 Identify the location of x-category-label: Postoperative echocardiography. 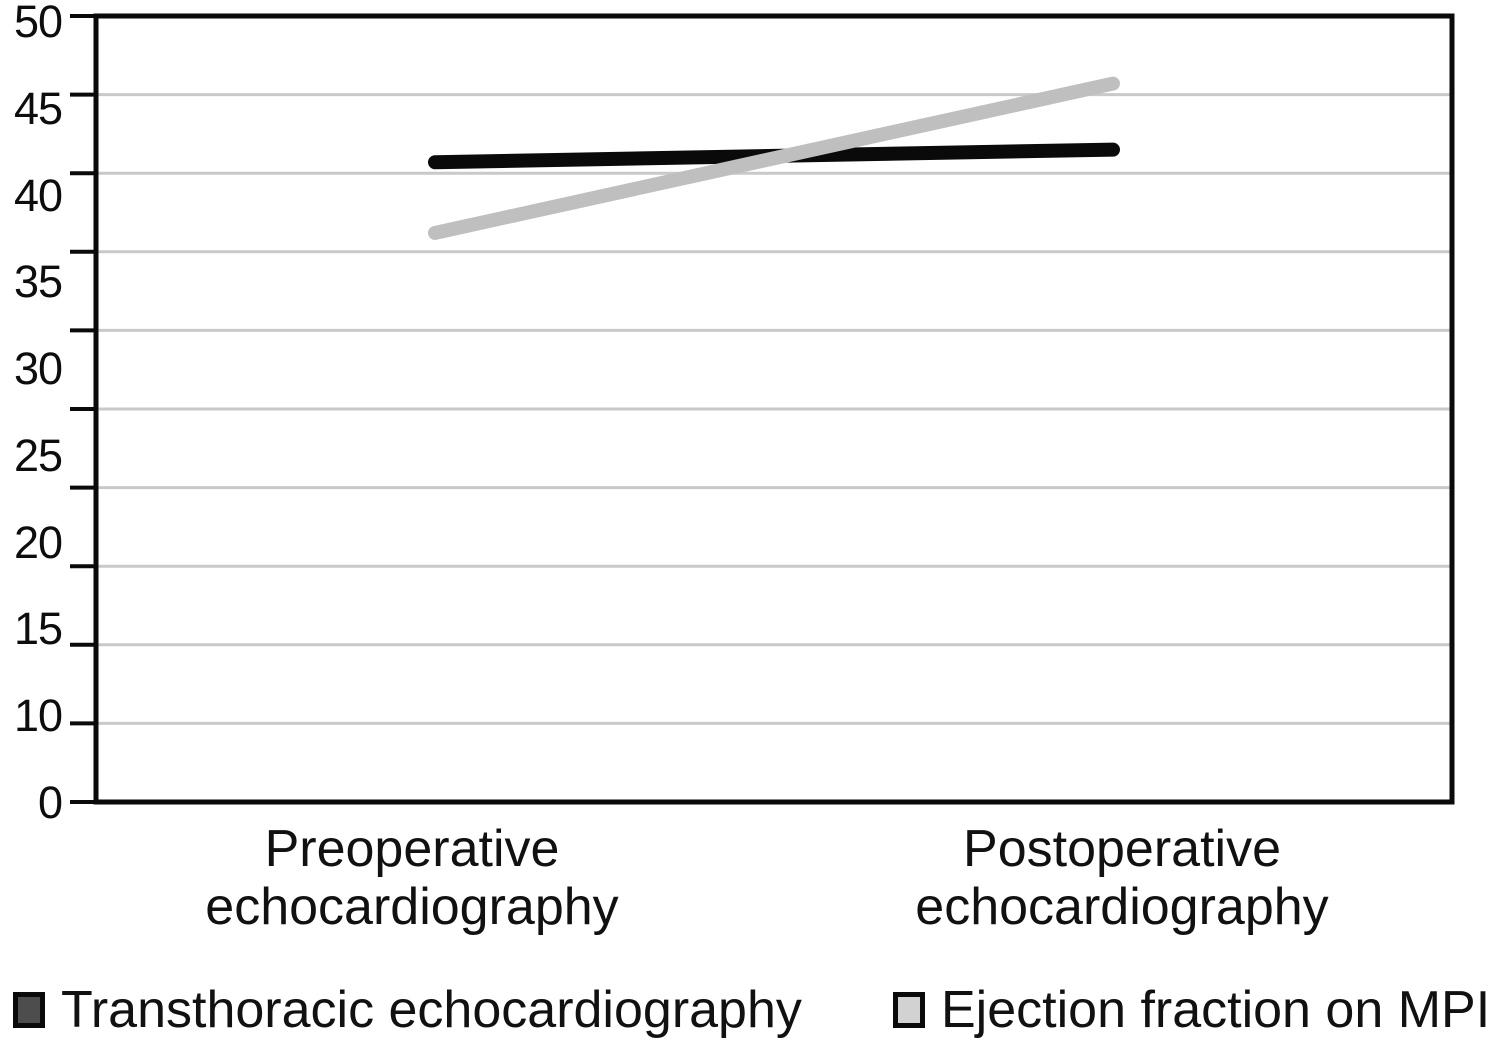
(1122, 878).